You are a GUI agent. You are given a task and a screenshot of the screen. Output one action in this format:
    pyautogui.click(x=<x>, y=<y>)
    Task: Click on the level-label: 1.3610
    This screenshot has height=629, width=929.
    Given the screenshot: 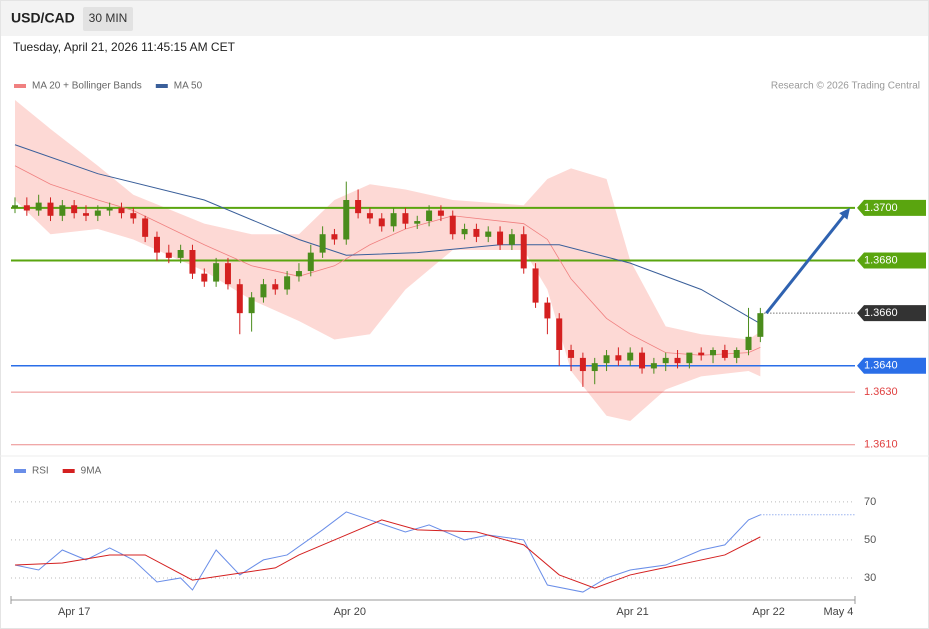 What is the action you would take?
    pyautogui.click(x=881, y=445)
    